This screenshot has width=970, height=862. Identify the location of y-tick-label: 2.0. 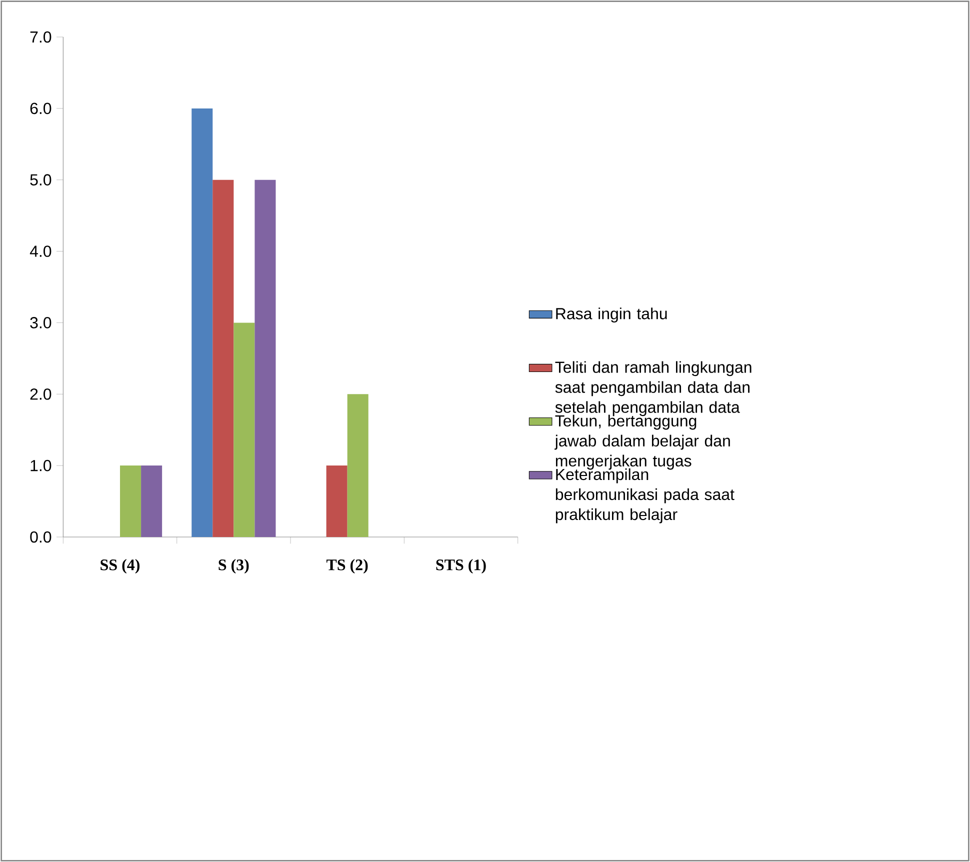
(41, 394).